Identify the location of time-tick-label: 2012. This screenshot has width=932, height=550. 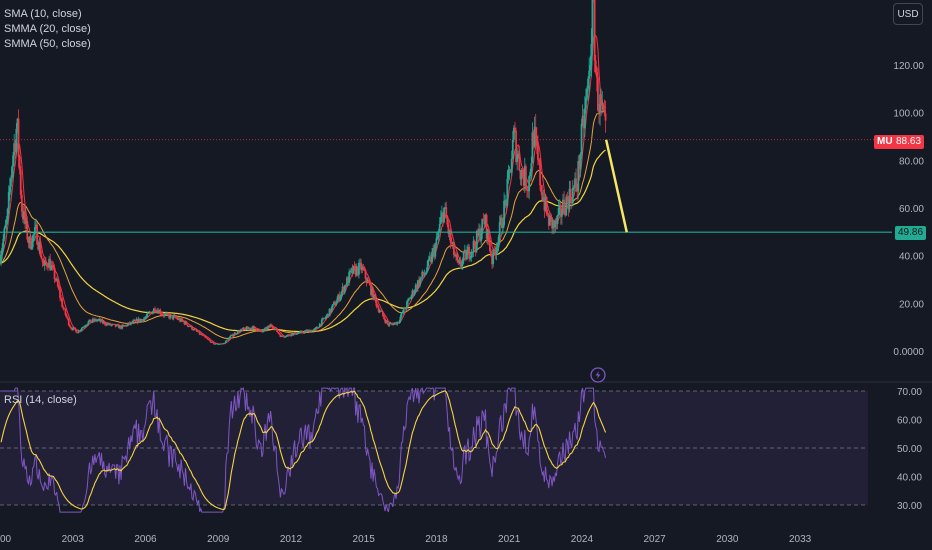
(291, 539).